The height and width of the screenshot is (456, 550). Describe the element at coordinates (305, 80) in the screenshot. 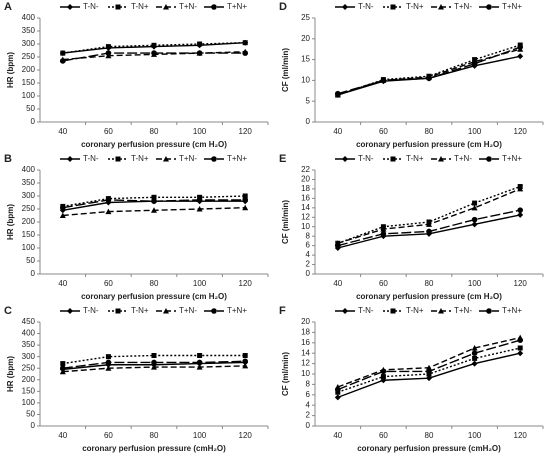

I see `y-tick-label: 10` at that location.